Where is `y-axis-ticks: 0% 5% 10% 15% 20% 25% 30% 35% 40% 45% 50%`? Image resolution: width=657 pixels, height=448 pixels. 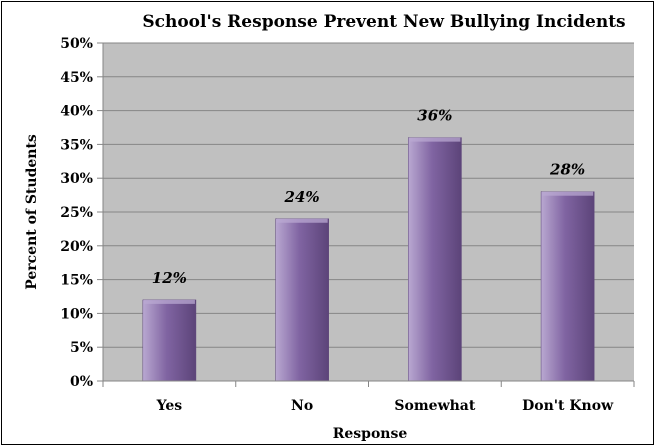 y-axis-ticks: 0% 5% 10% 15% 20% 25% 30% 35% 40% 45% 50% is located at coordinates (81, 213).